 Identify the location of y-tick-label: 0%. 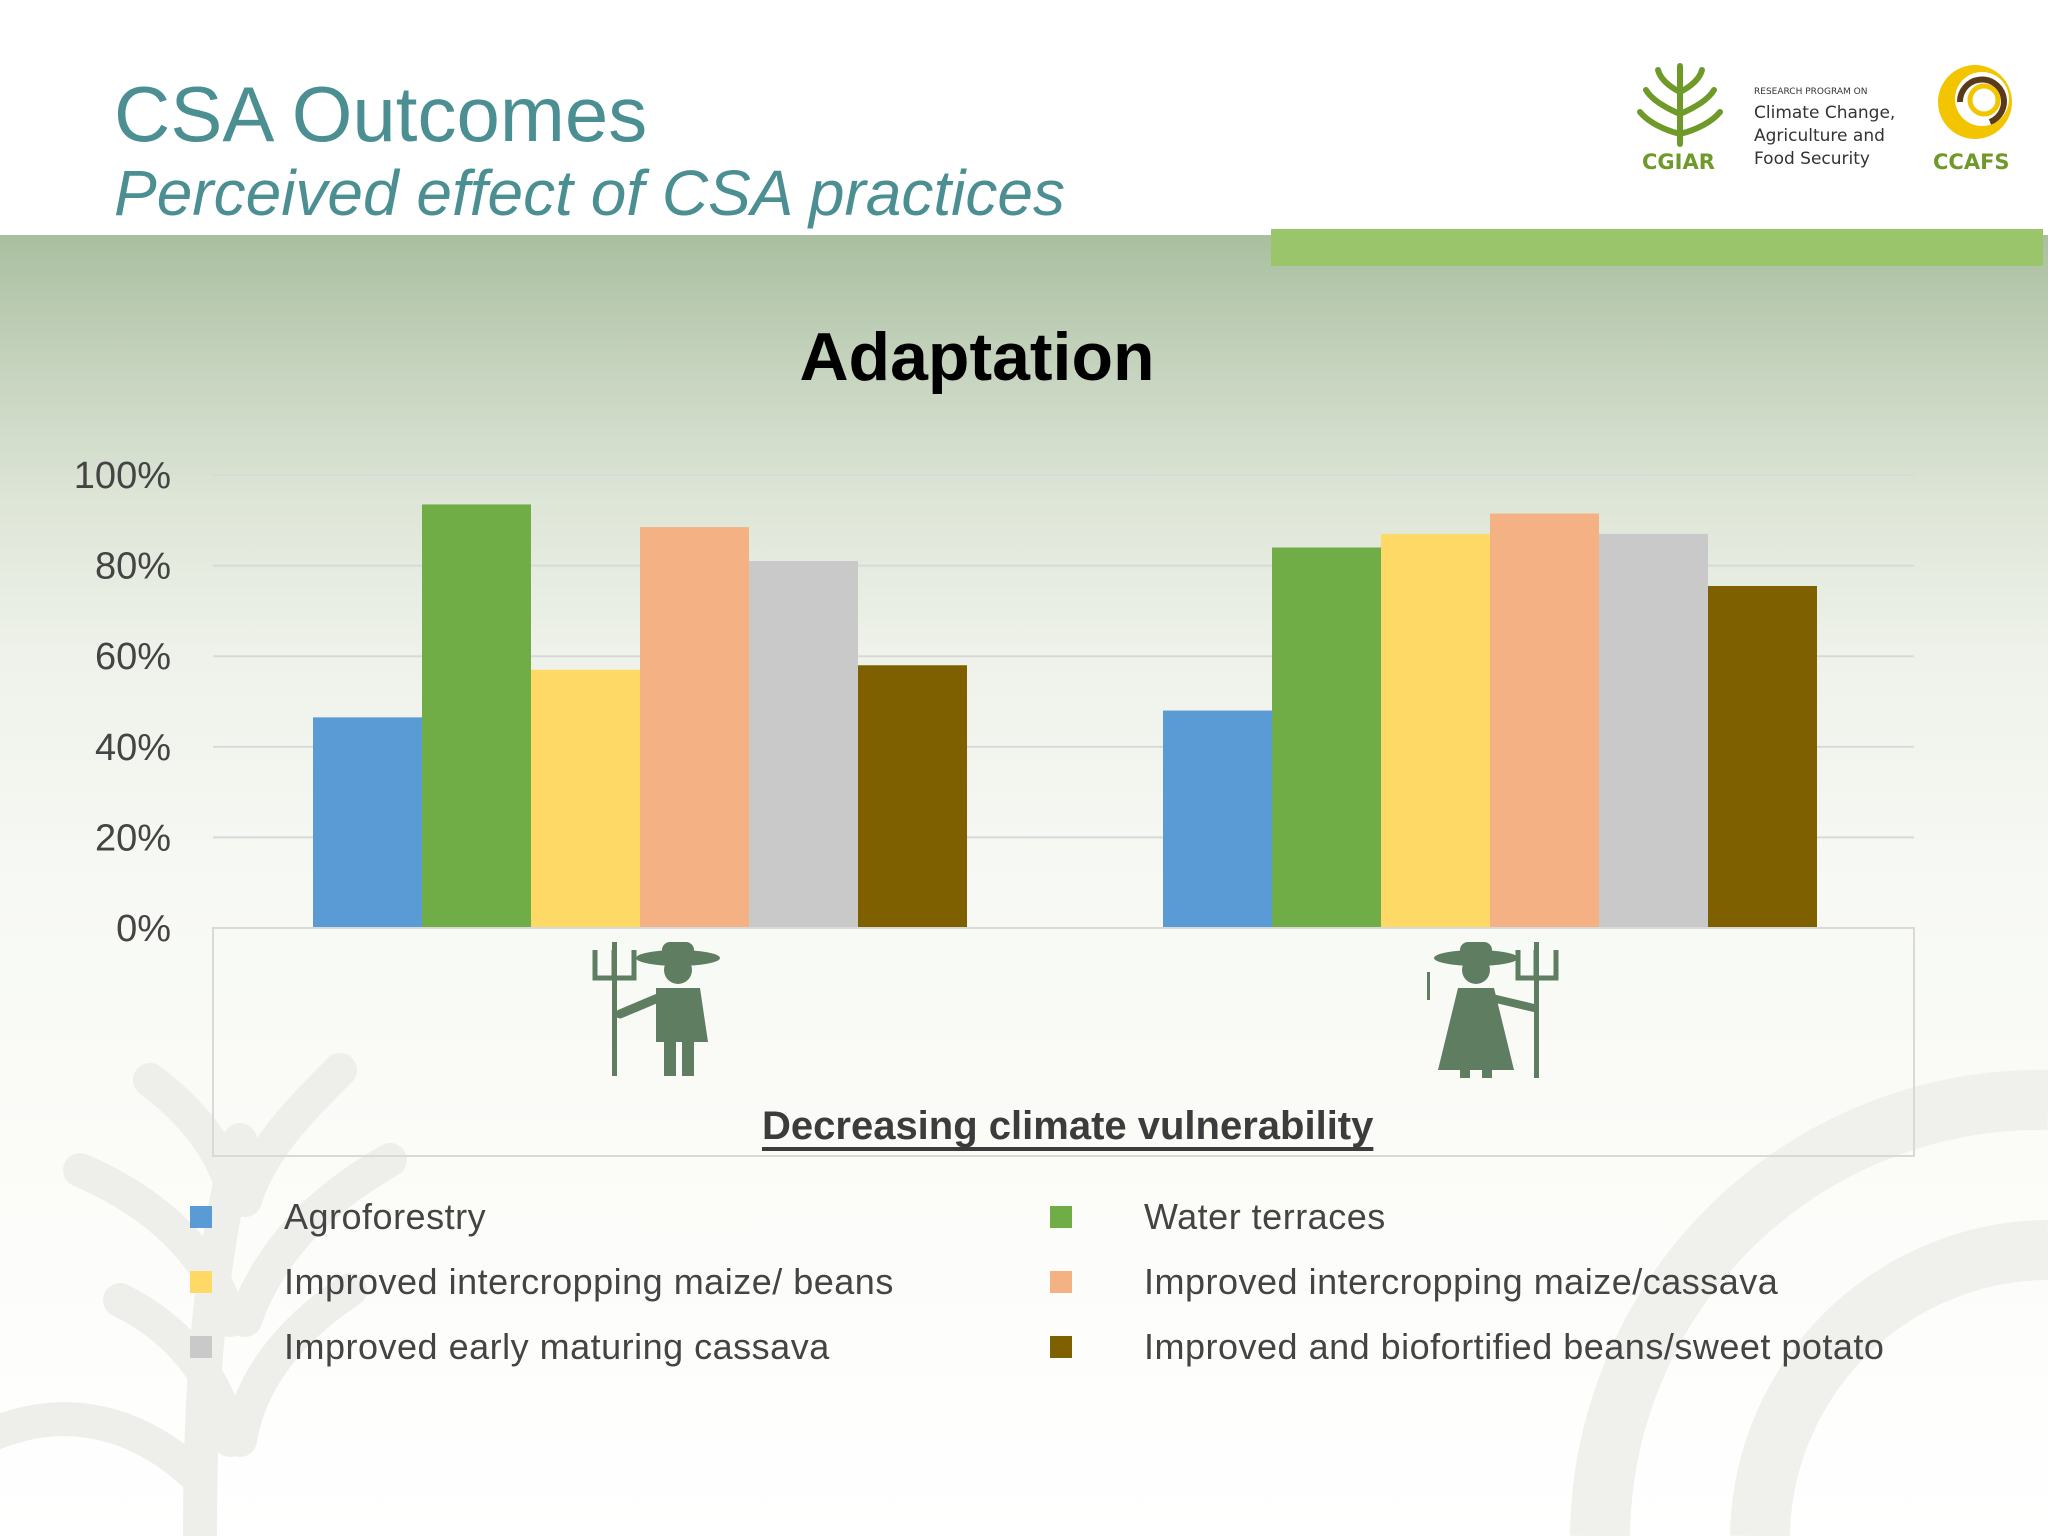
(143, 929).